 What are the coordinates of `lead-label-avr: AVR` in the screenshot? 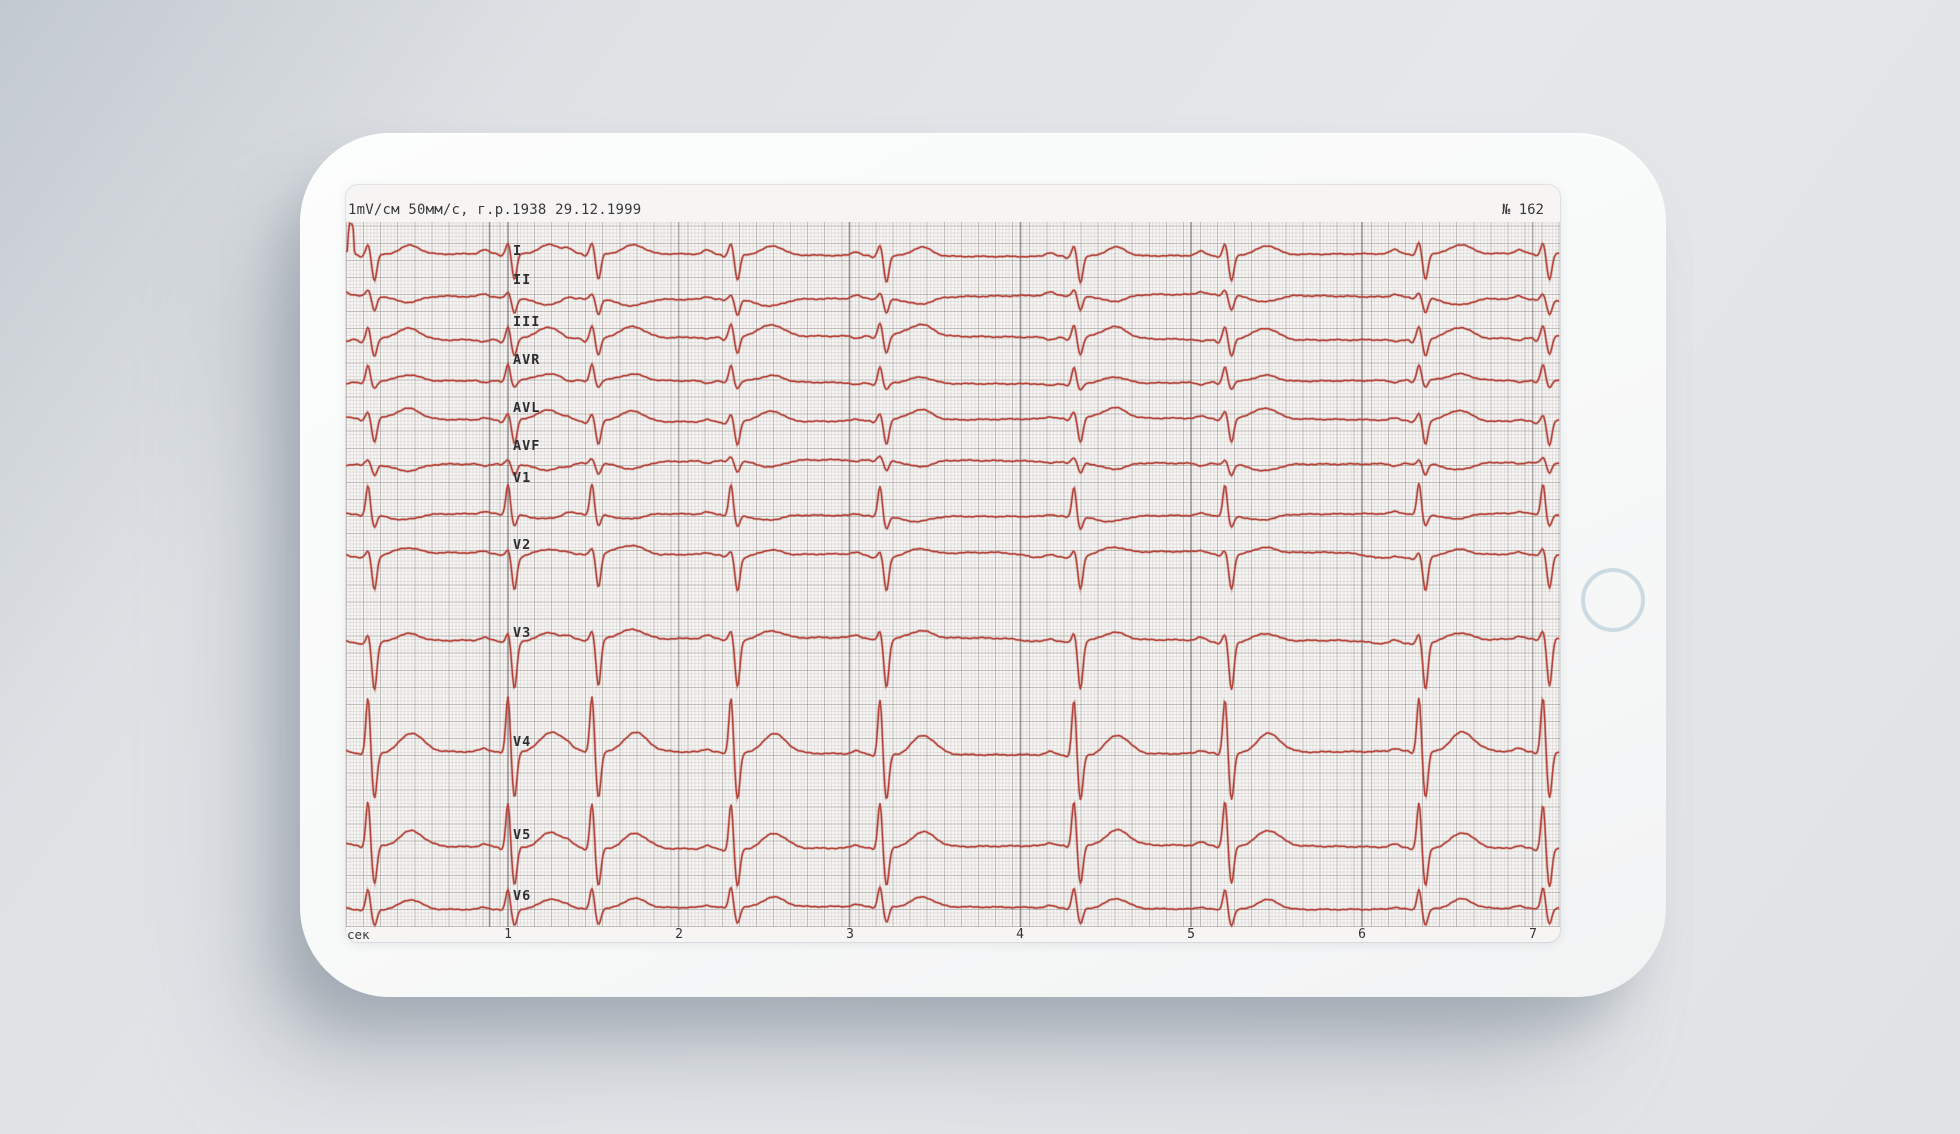 It's located at (527, 360).